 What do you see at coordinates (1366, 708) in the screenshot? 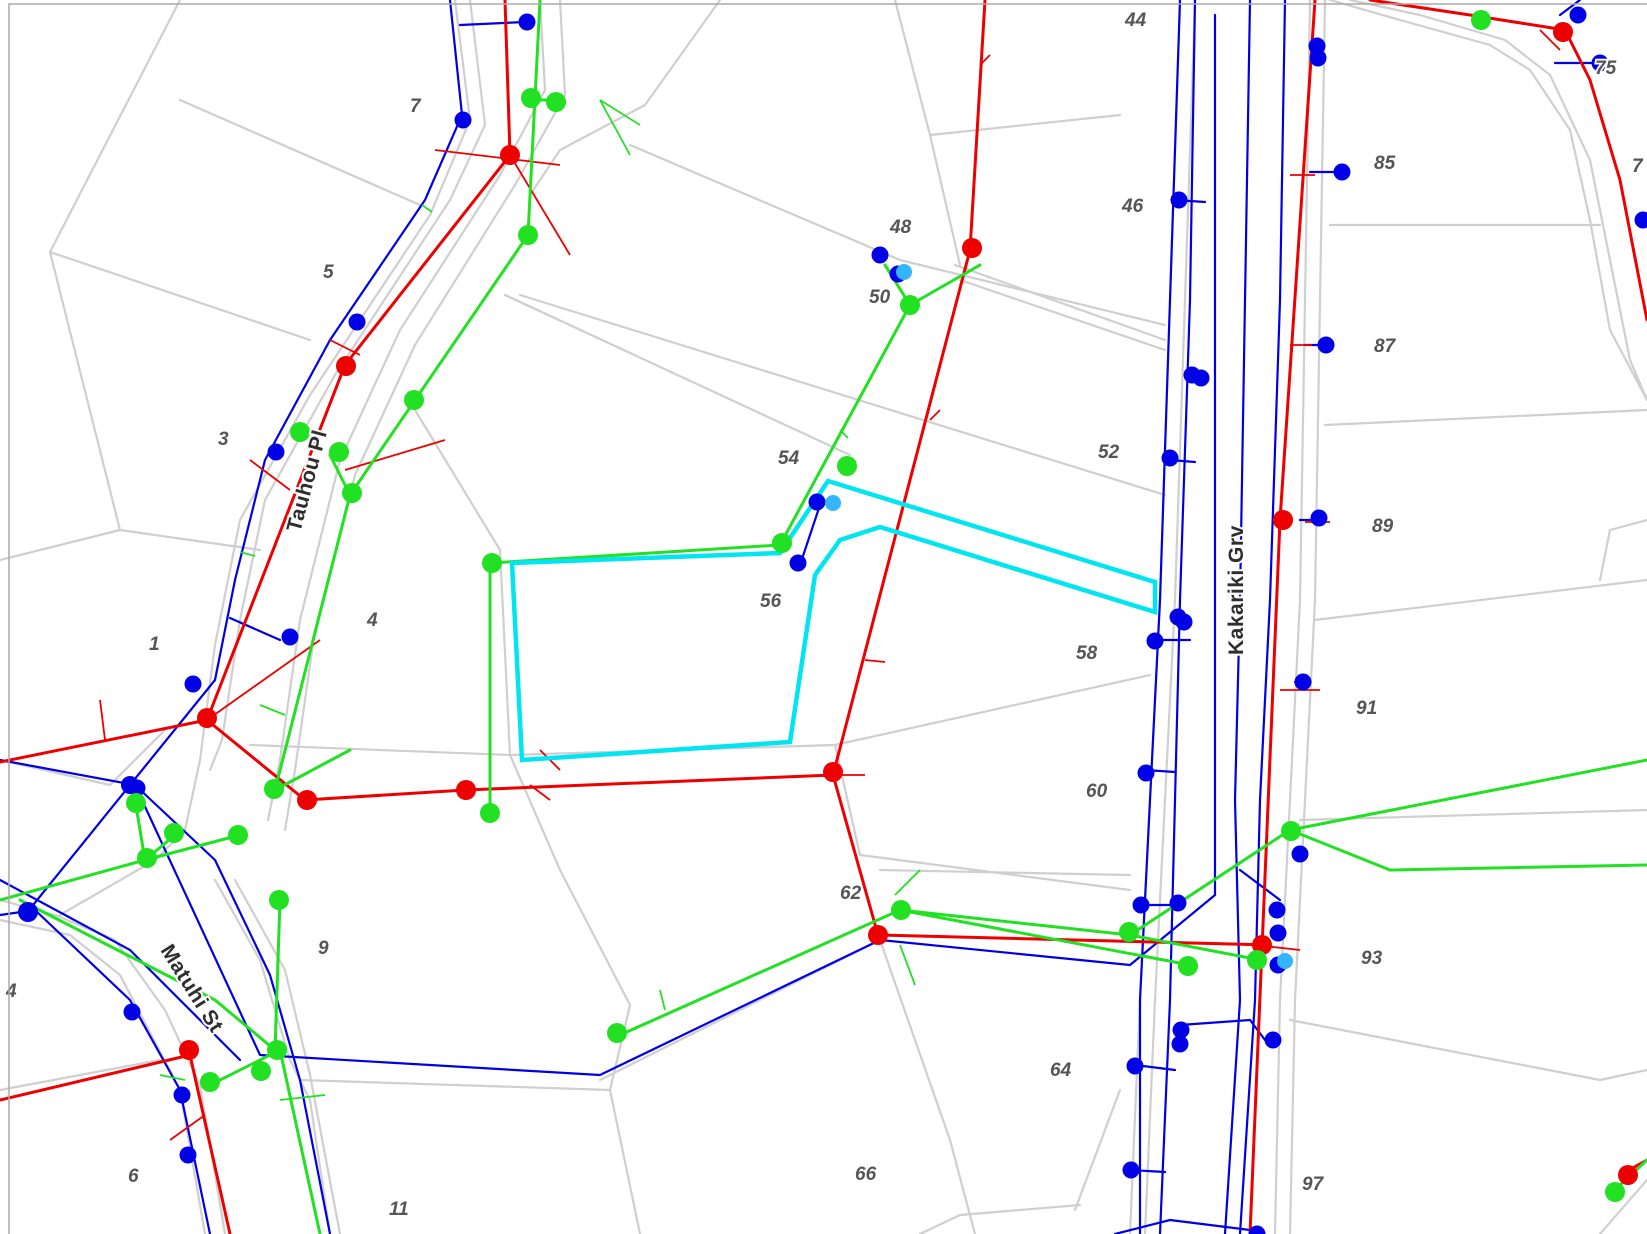
I see `parcel-label: 91` at bounding box center [1366, 708].